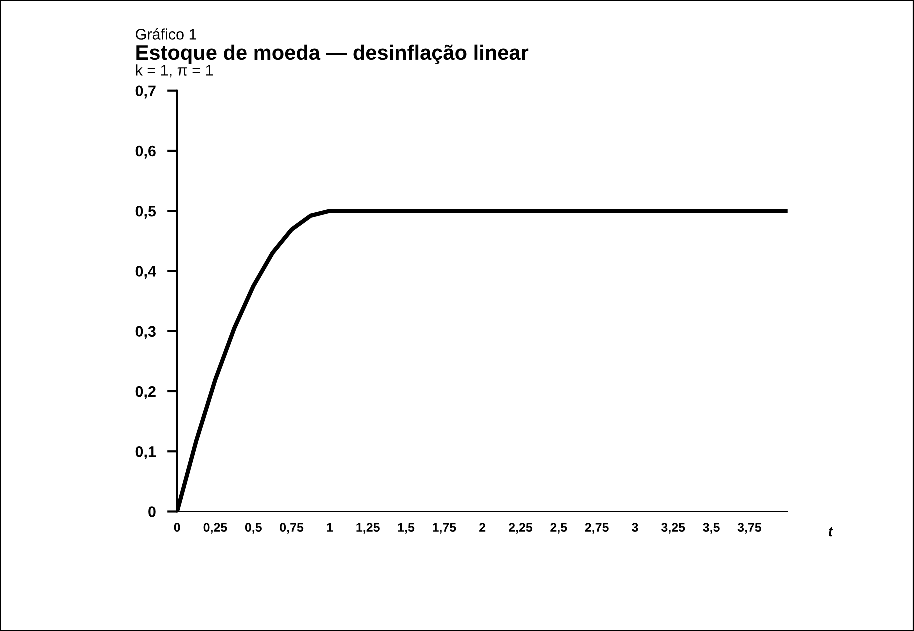 The width and height of the screenshot is (914, 631). I want to click on text: Gráfico 1, so click(166, 34).